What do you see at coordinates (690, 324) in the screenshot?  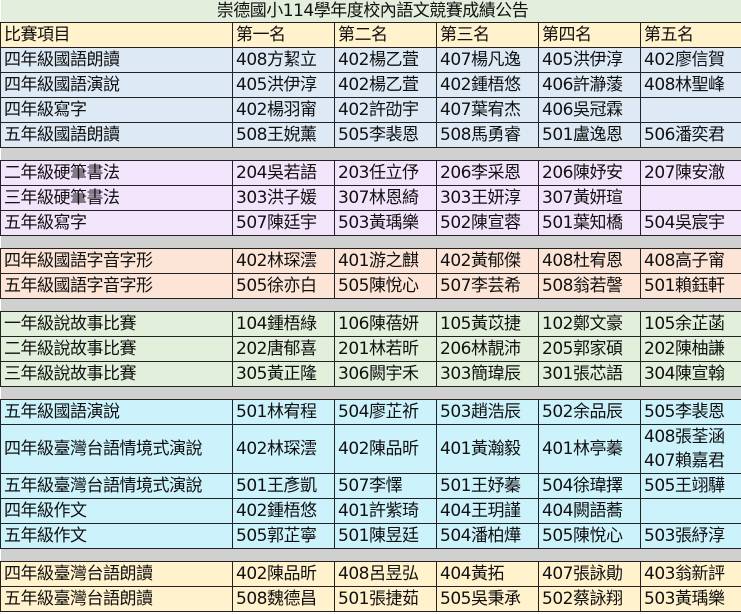 I see `winner-cell-fifth: 105余芷菡` at bounding box center [690, 324].